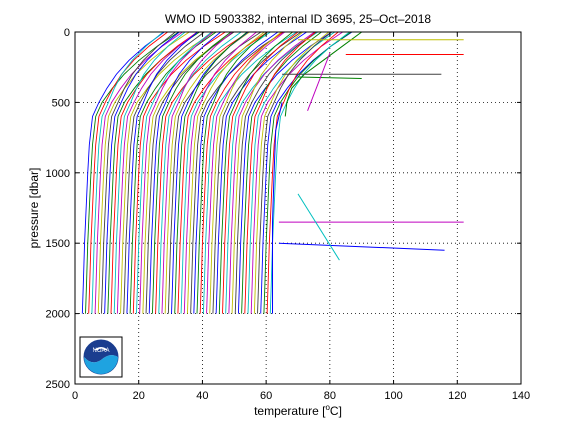 The image size is (576, 432). Describe the element at coordinates (457, 396) in the screenshot. I see `x-tick-label: 120` at that location.